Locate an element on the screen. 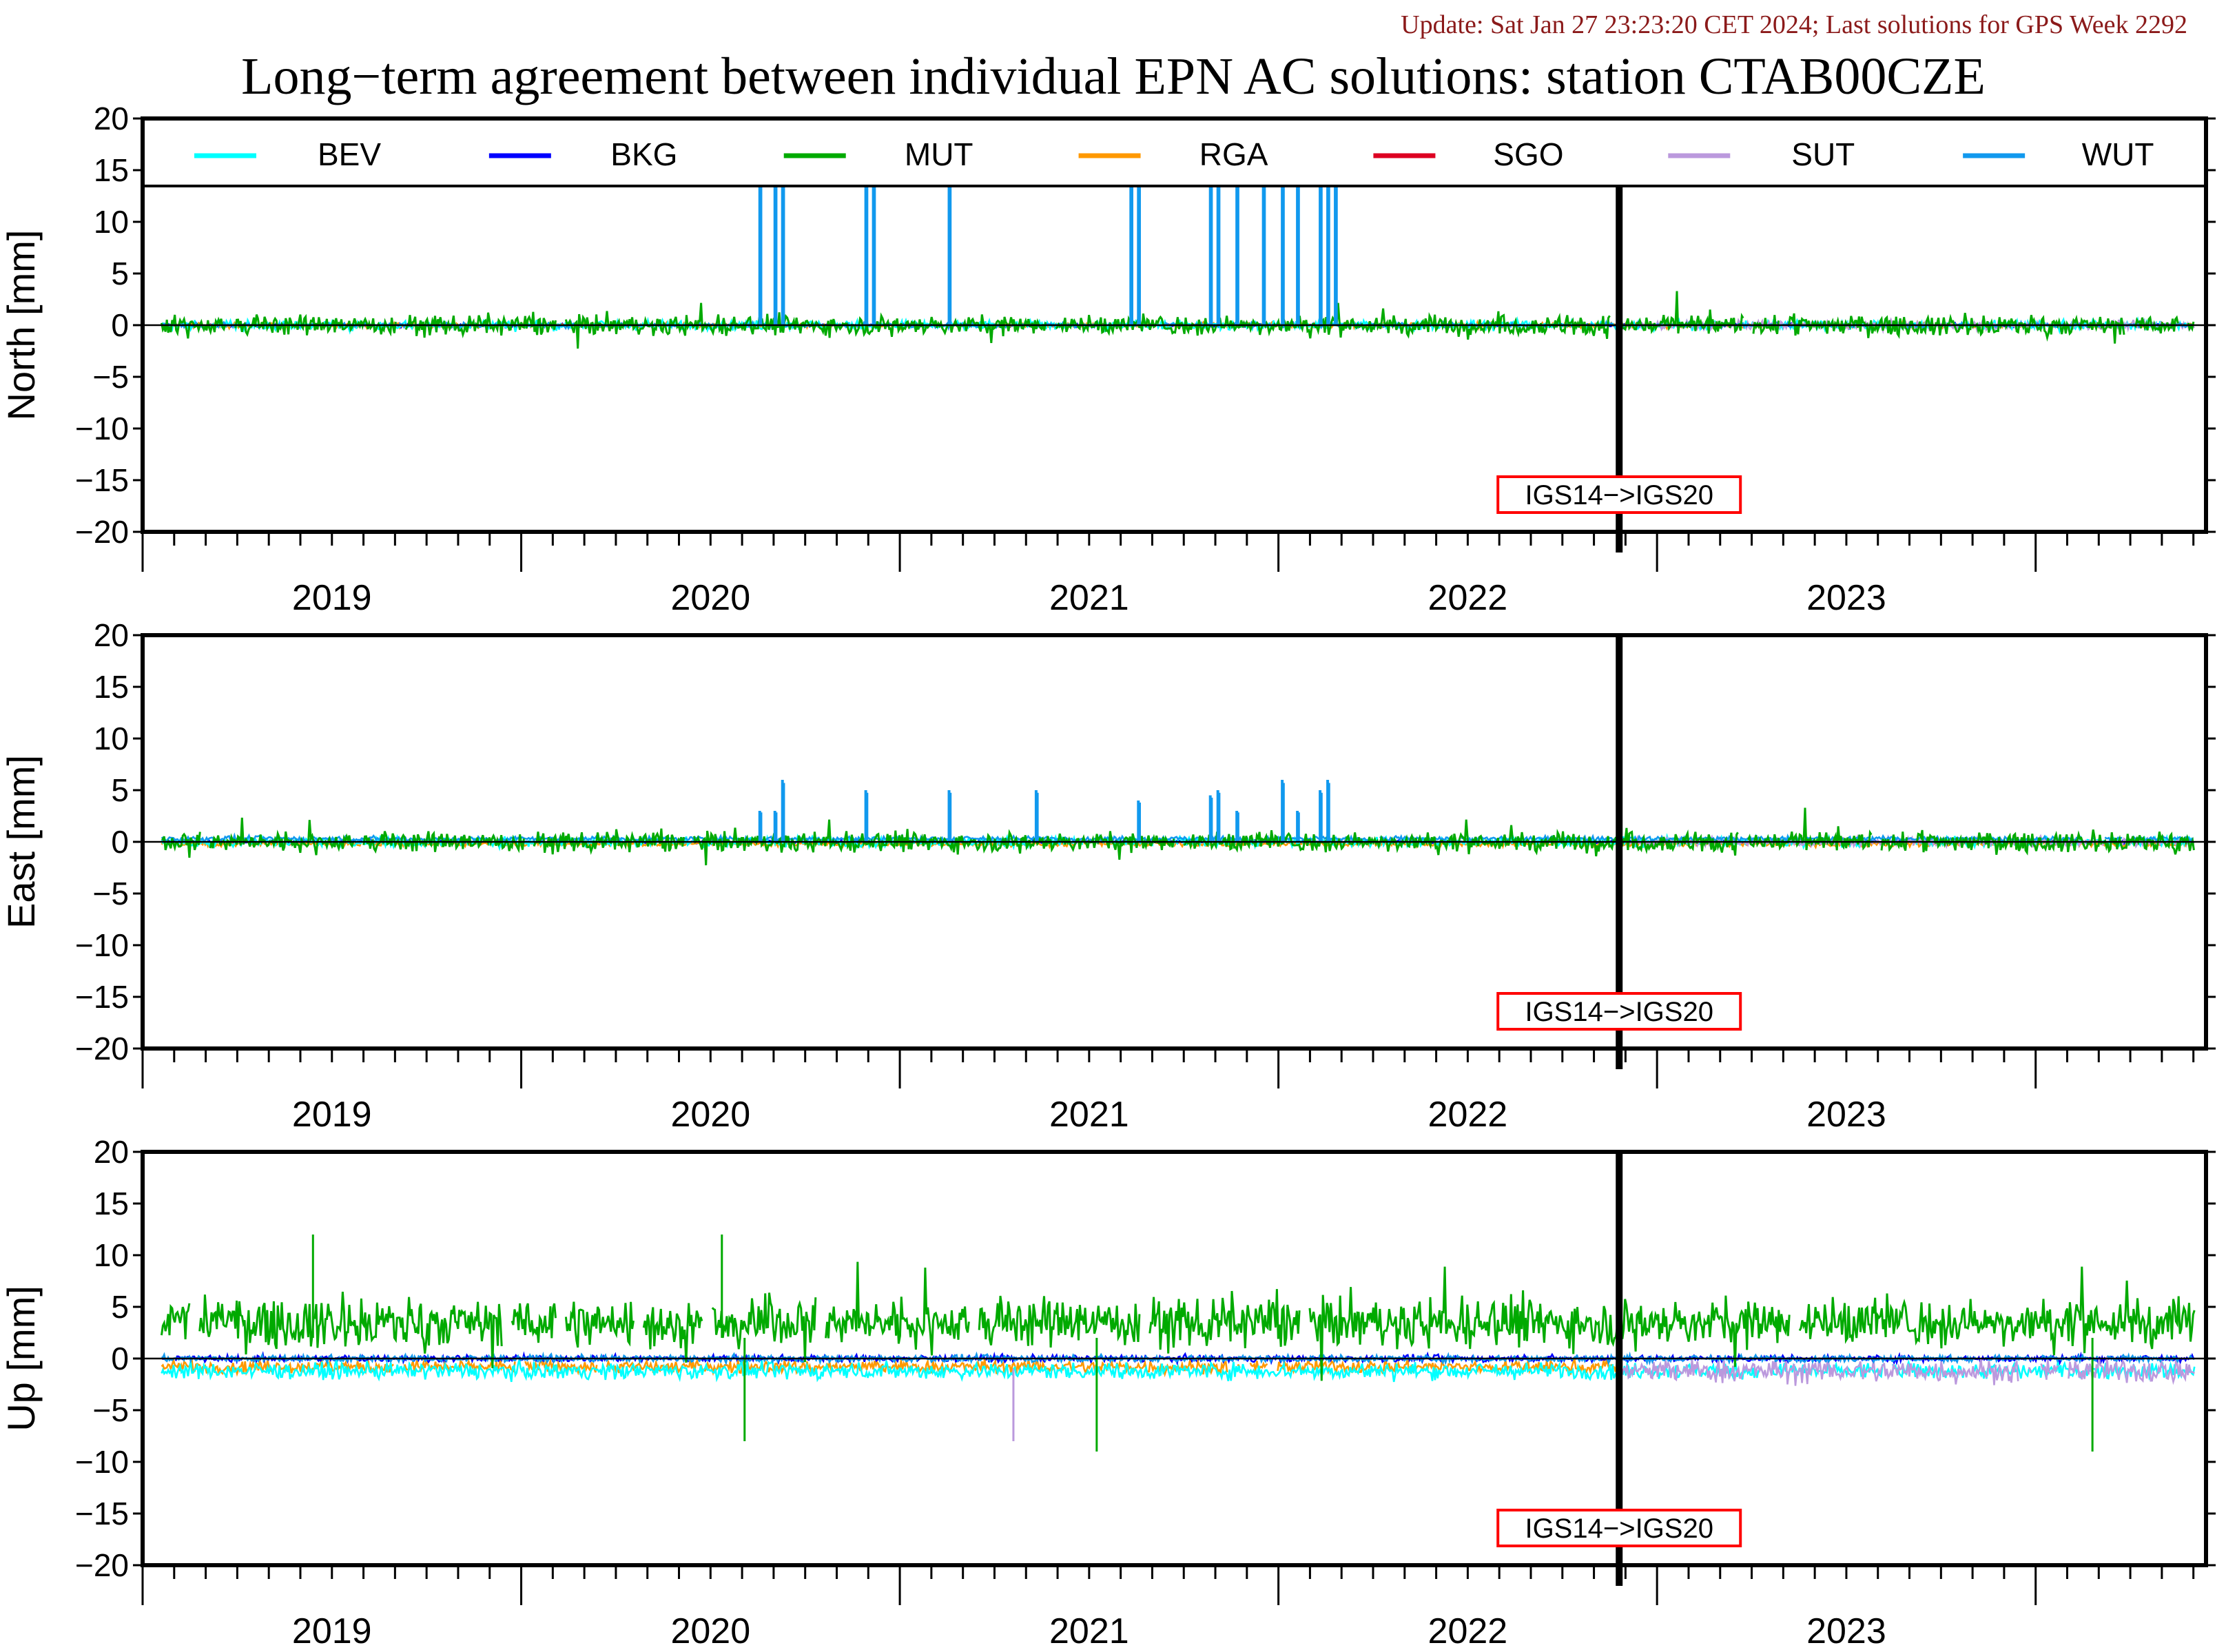 This screenshot has width=2226, height=1652. y-axis-label: North [mm] is located at coordinates (21, 325).